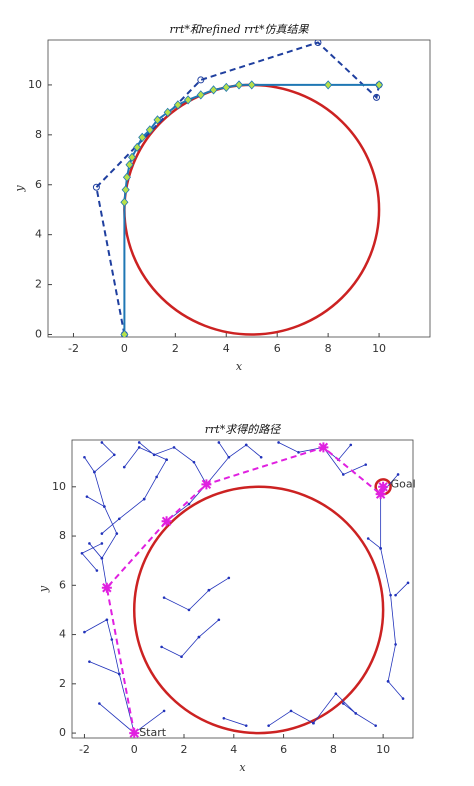 The image size is (474, 786). Describe the element at coordinates (243, 429) in the screenshot. I see `chart-title: rrt*求得的路径` at that location.